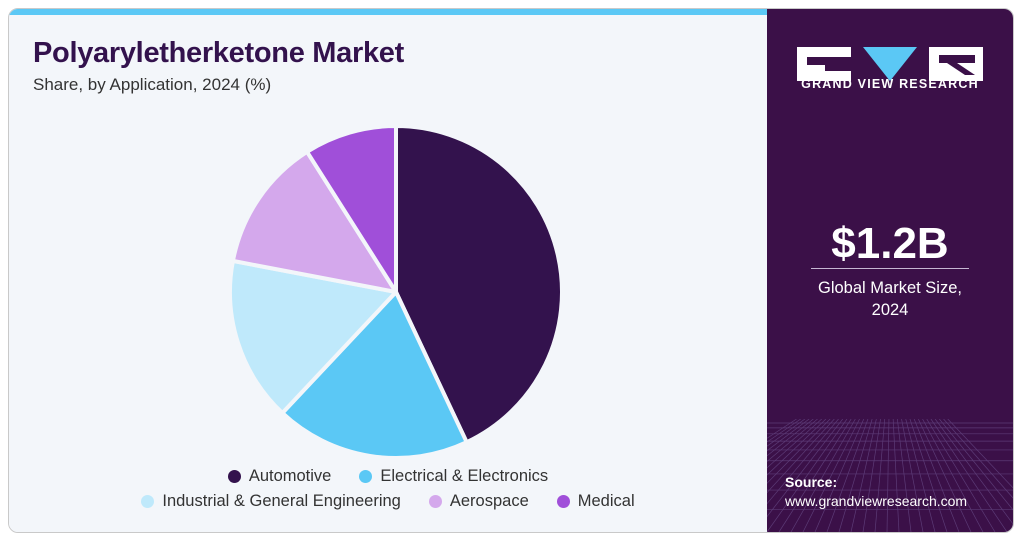  I want to click on legend-row-1: Automotive Electrical & Electronics, so click(388, 476).